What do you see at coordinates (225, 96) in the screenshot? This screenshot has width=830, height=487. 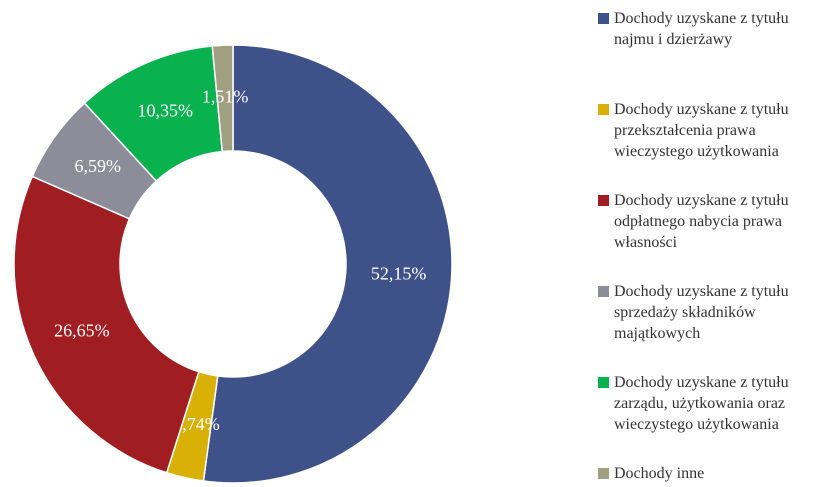 I see `slice-label: 1,51%` at bounding box center [225, 96].